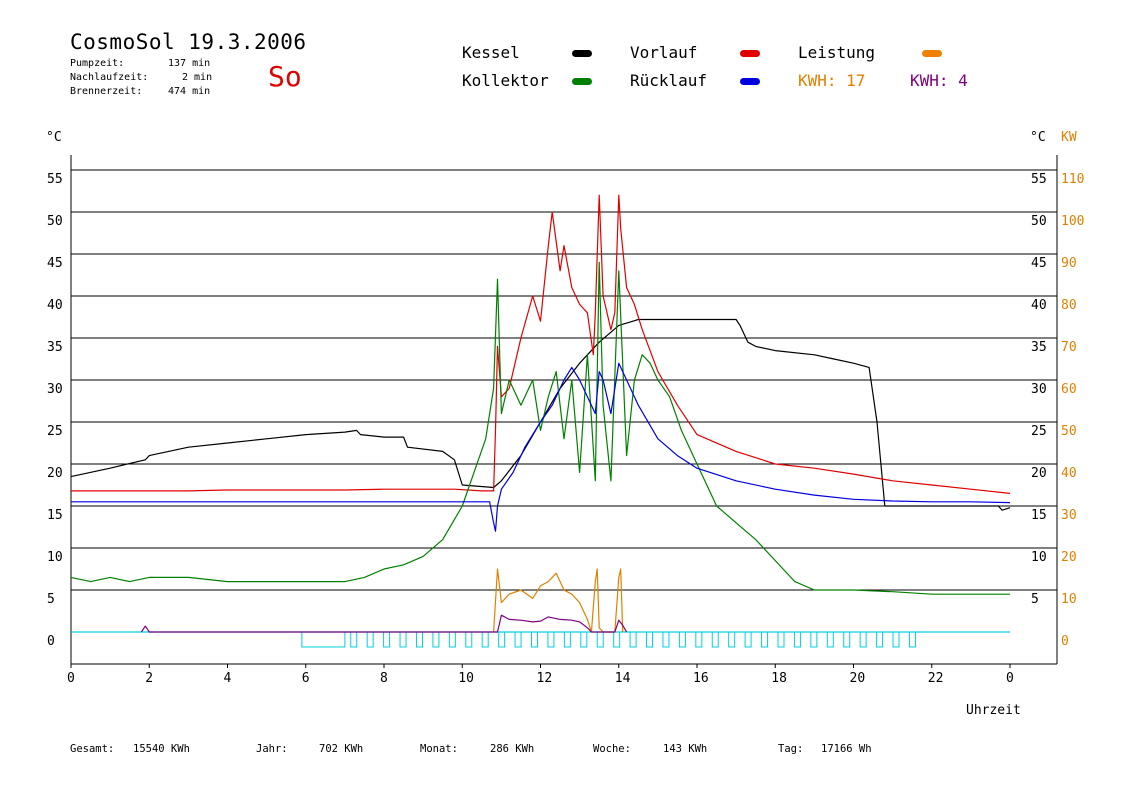  What do you see at coordinates (669, 80) in the screenshot?
I see `legend-ruecklauf-label: Rücklauf` at bounding box center [669, 80].